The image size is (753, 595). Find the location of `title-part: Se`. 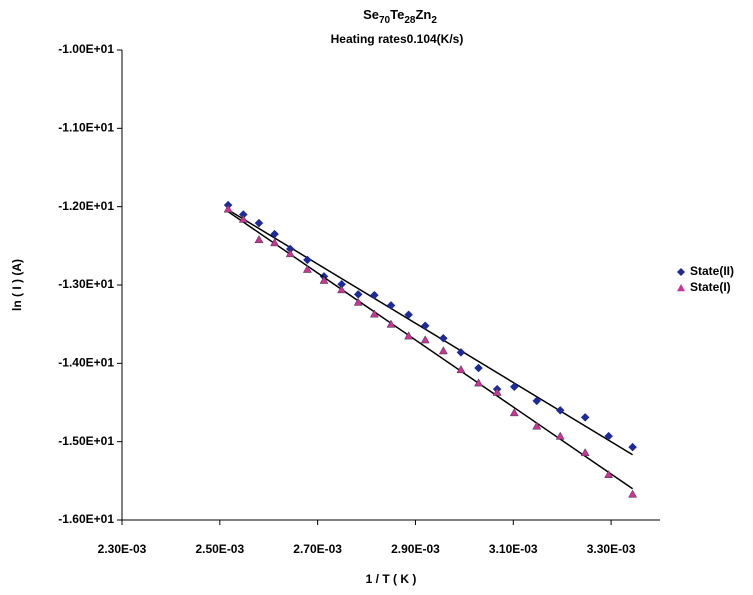

title-part: Se is located at coordinates (371, 14).